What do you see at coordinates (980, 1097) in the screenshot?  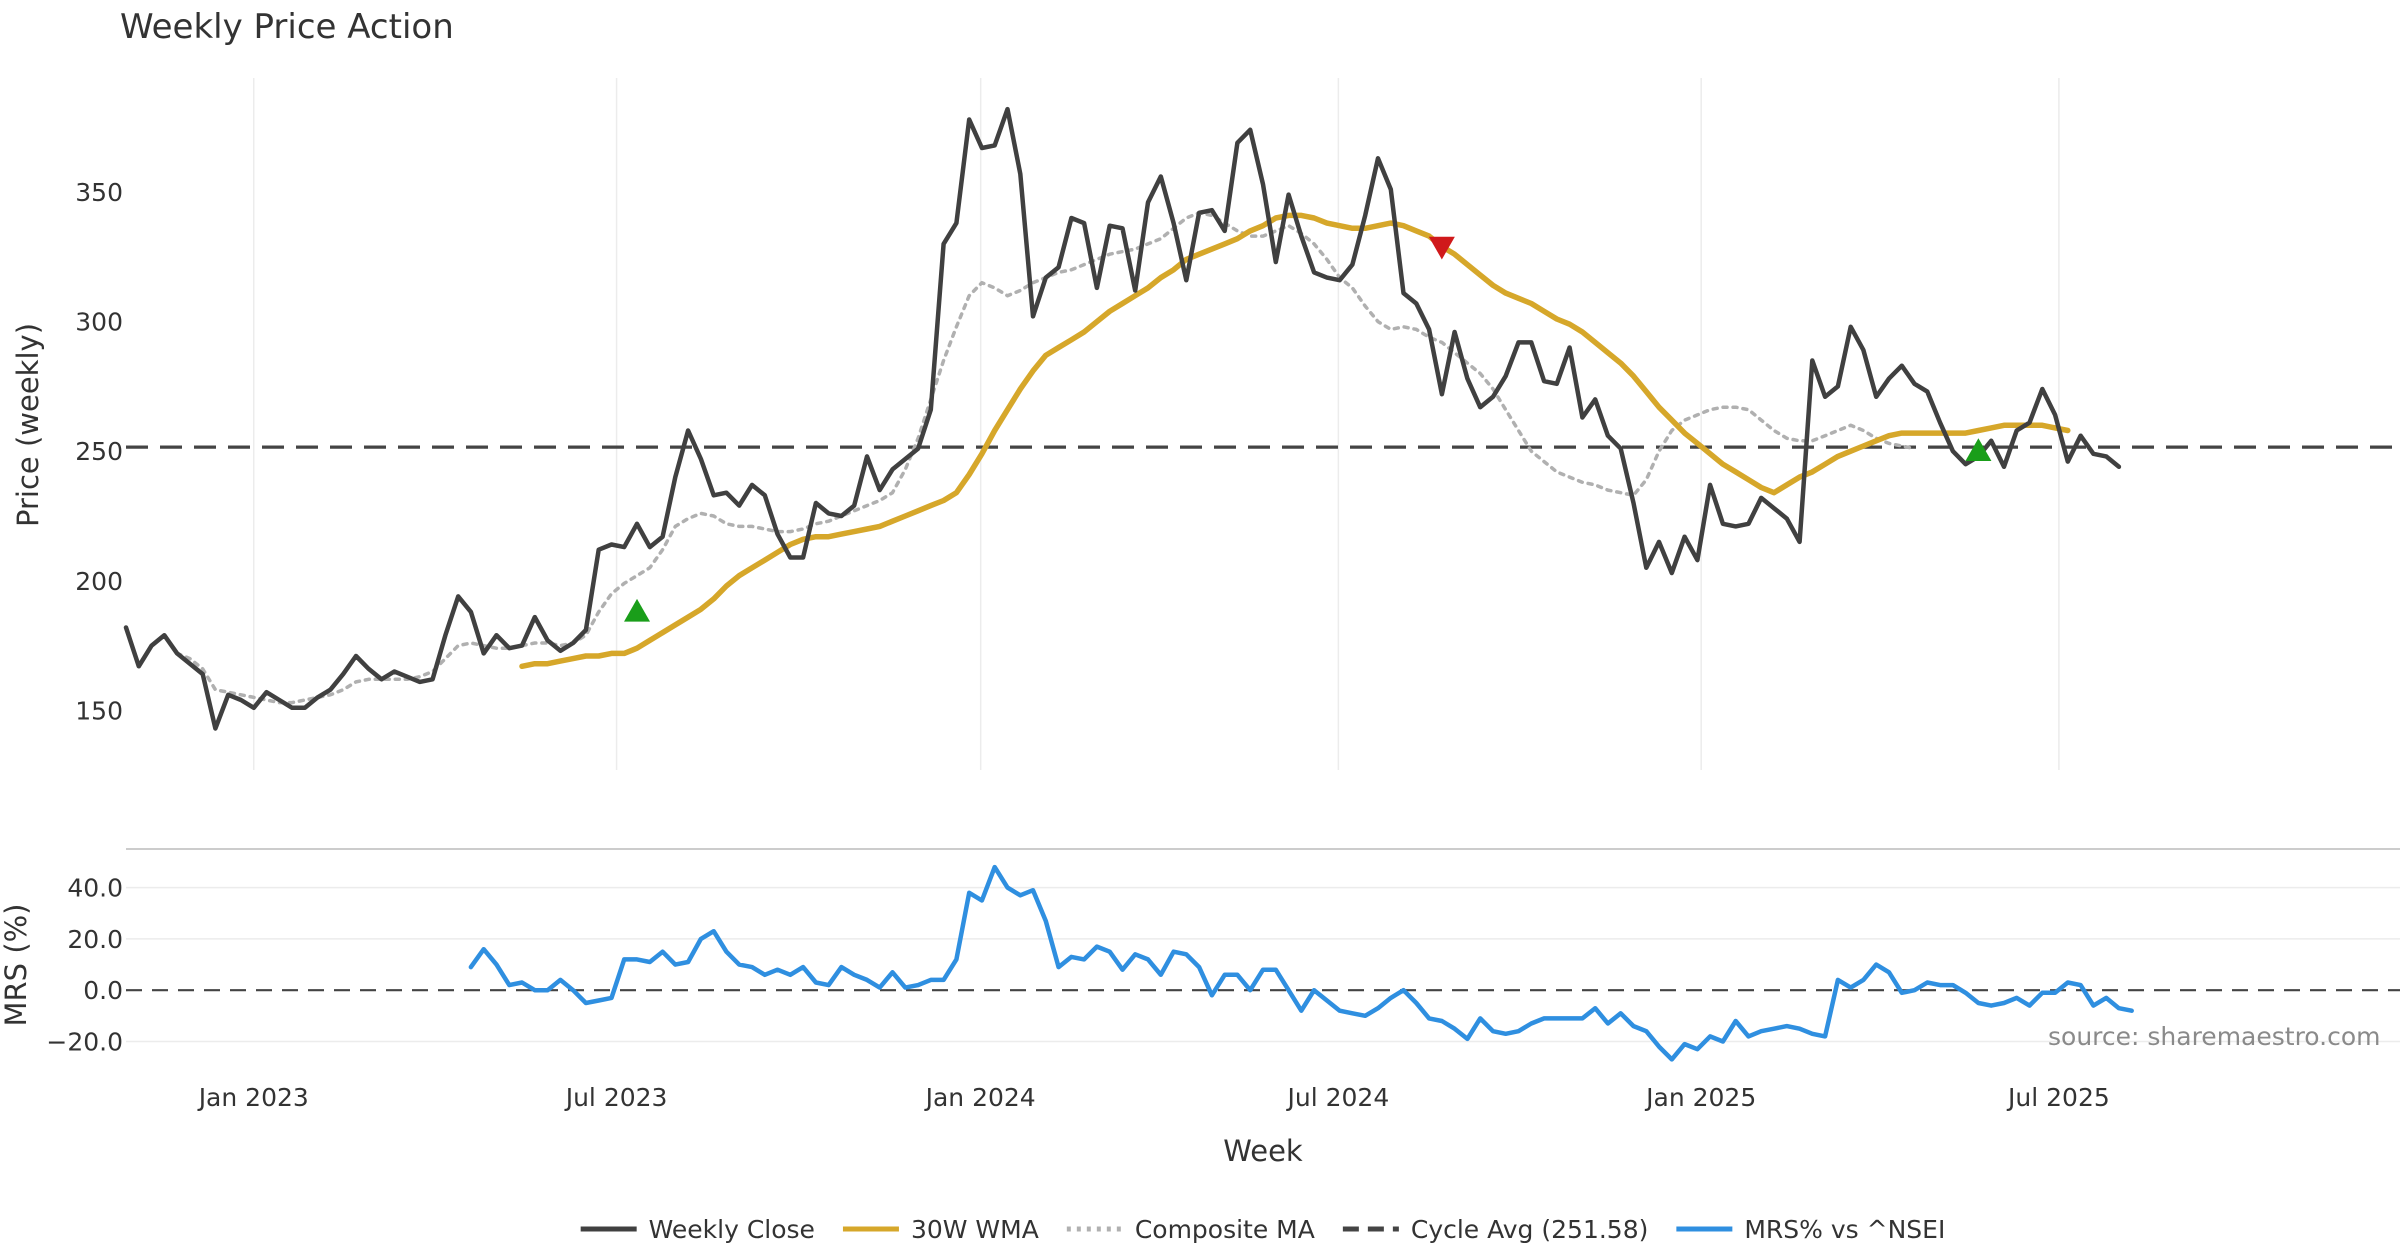 I see `x-tick-2: Jan 2024` at bounding box center [980, 1097].